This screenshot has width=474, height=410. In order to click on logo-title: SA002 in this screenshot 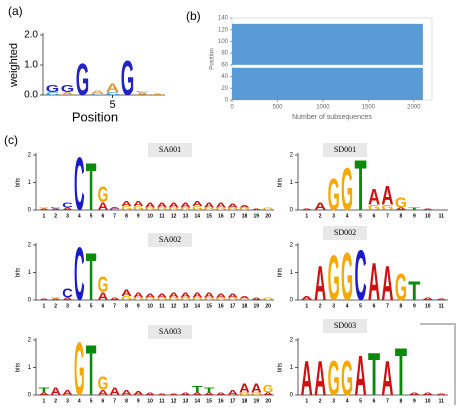, I will do `click(170, 239)`.